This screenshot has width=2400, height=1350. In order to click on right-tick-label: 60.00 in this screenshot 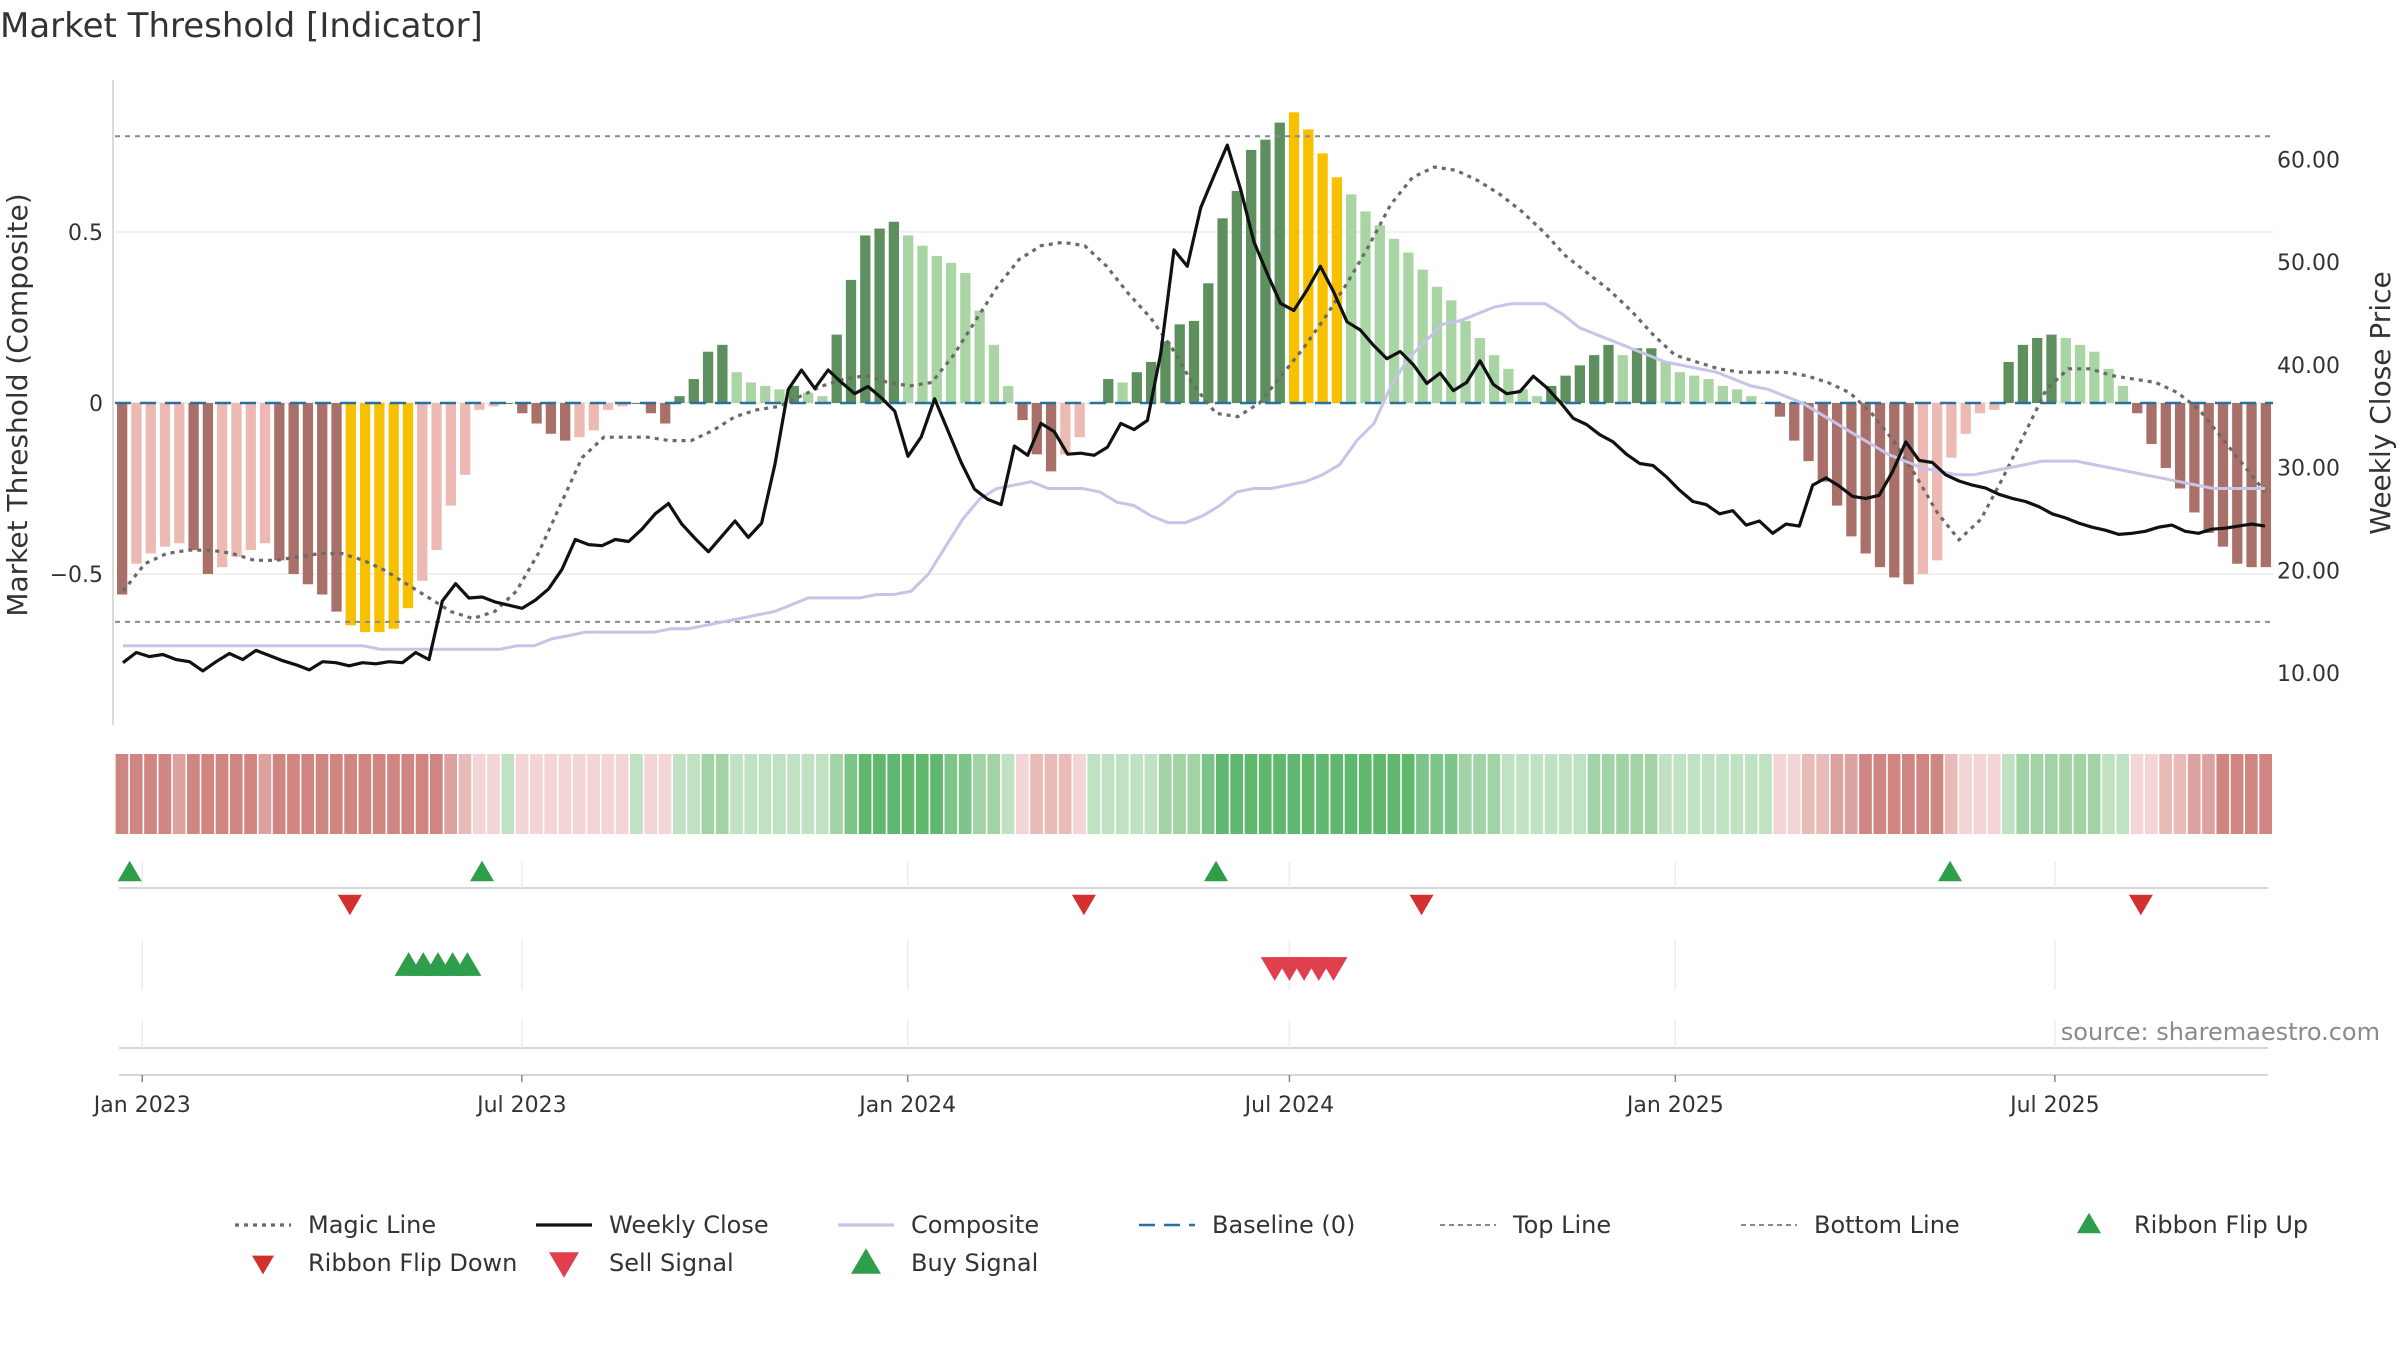, I will do `click(2308, 161)`.